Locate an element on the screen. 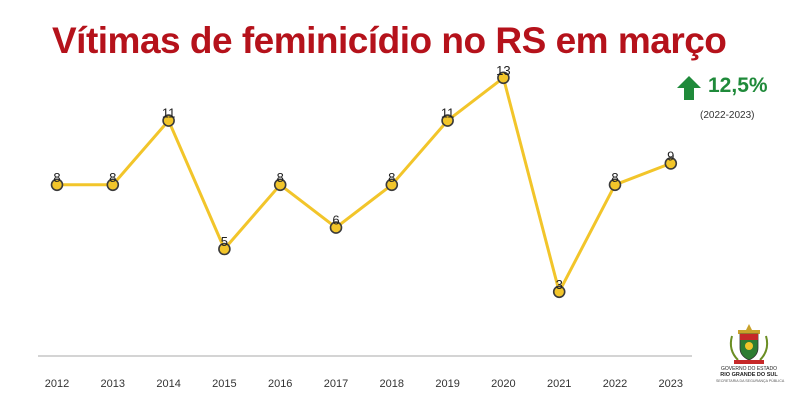 The height and width of the screenshot is (409, 800). logo-line1: GOVERNO DO ESTADO is located at coordinates (749, 369).